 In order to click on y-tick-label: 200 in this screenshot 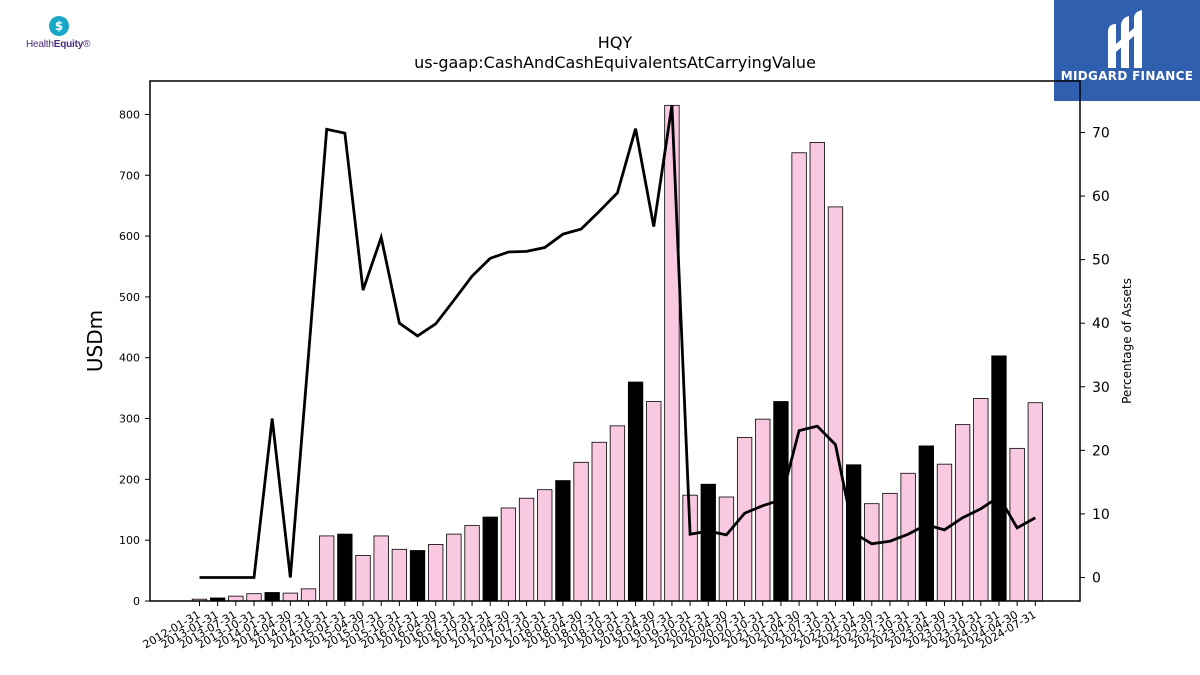, I will do `click(129, 479)`.